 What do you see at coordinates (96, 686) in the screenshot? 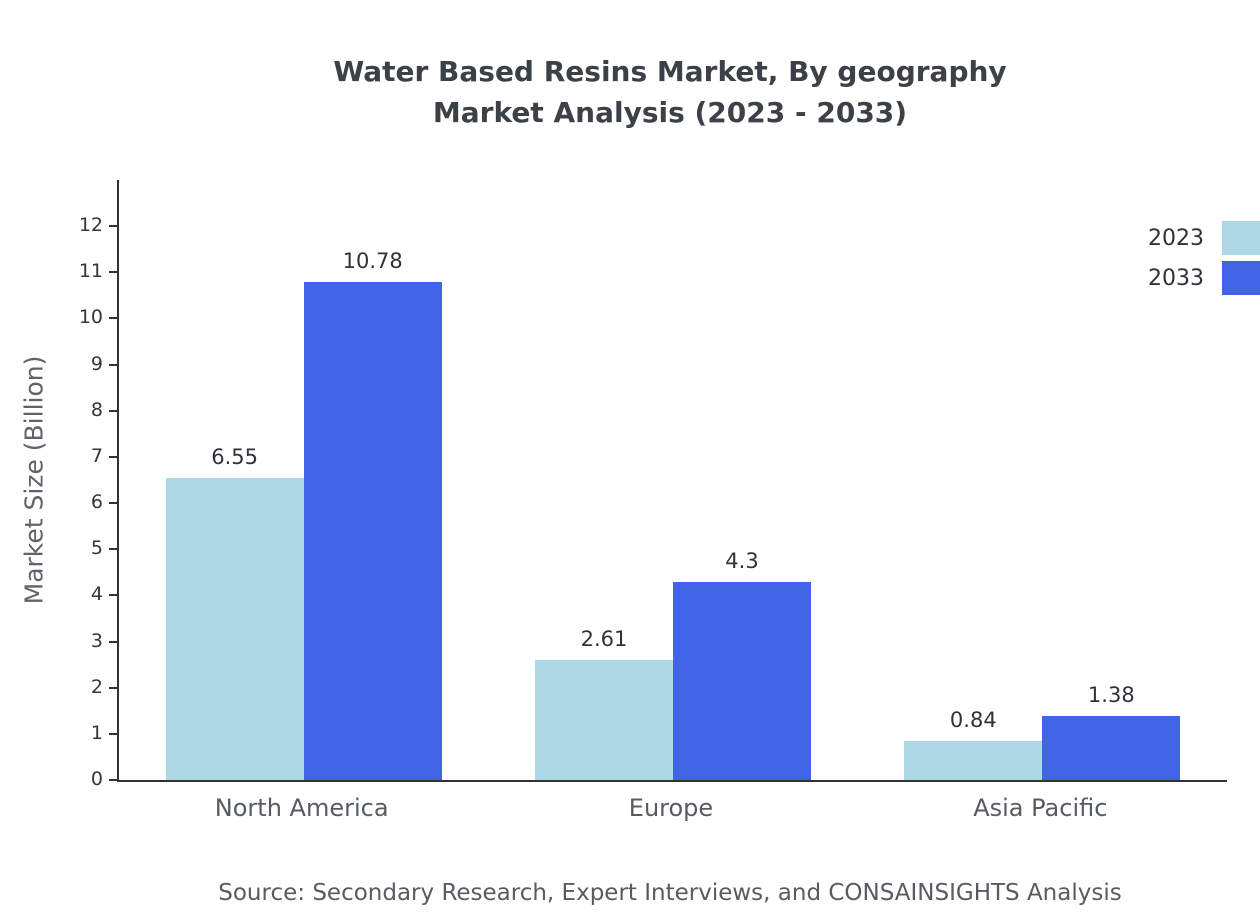
I see `y-tick-label: 2` at bounding box center [96, 686].